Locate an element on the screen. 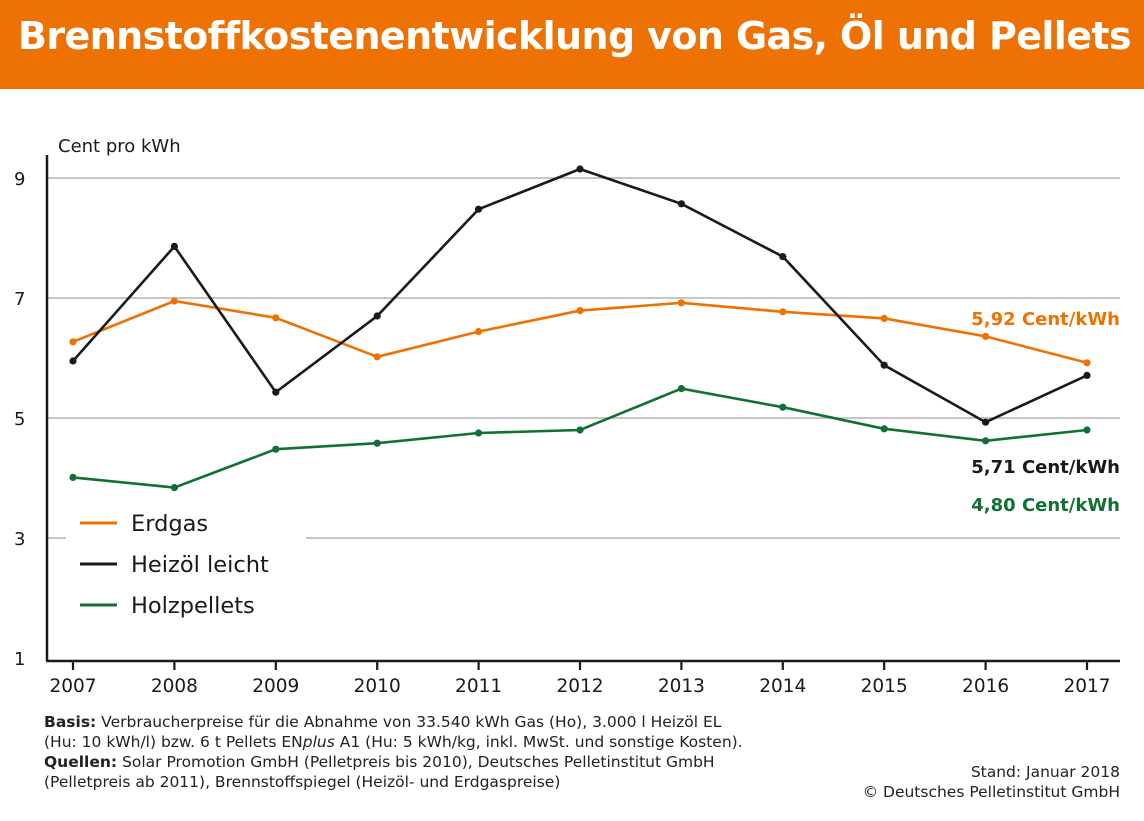 Image resolution: width=1144 pixels, height=821 pixels. legend: Erdgas Heizöl leicht Holzpellets is located at coordinates (186, 564).